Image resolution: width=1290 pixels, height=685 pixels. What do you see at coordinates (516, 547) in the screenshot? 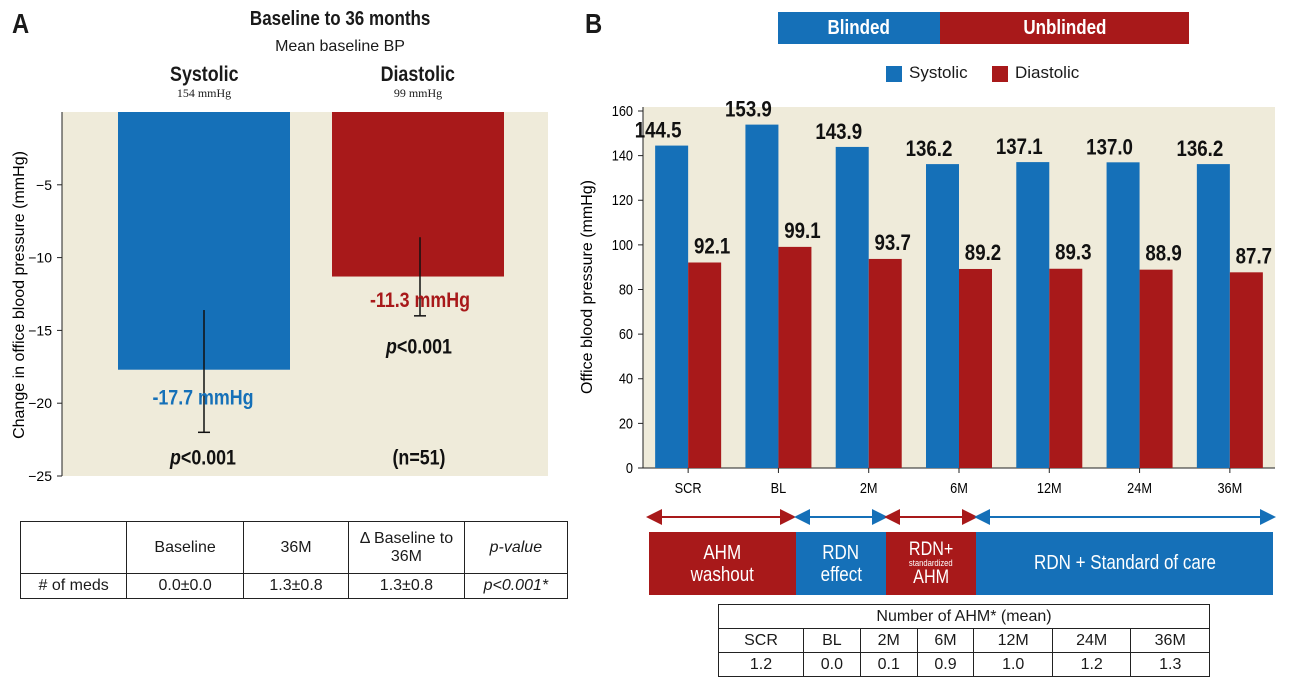
I see `meds-header-pvalue: p-value` at bounding box center [516, 547].